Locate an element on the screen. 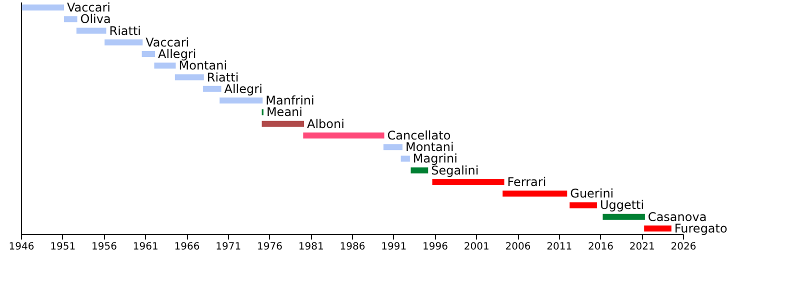 The image size is (800, 288). y-tick-label: Uggetti is located at coordinates (622, 205).